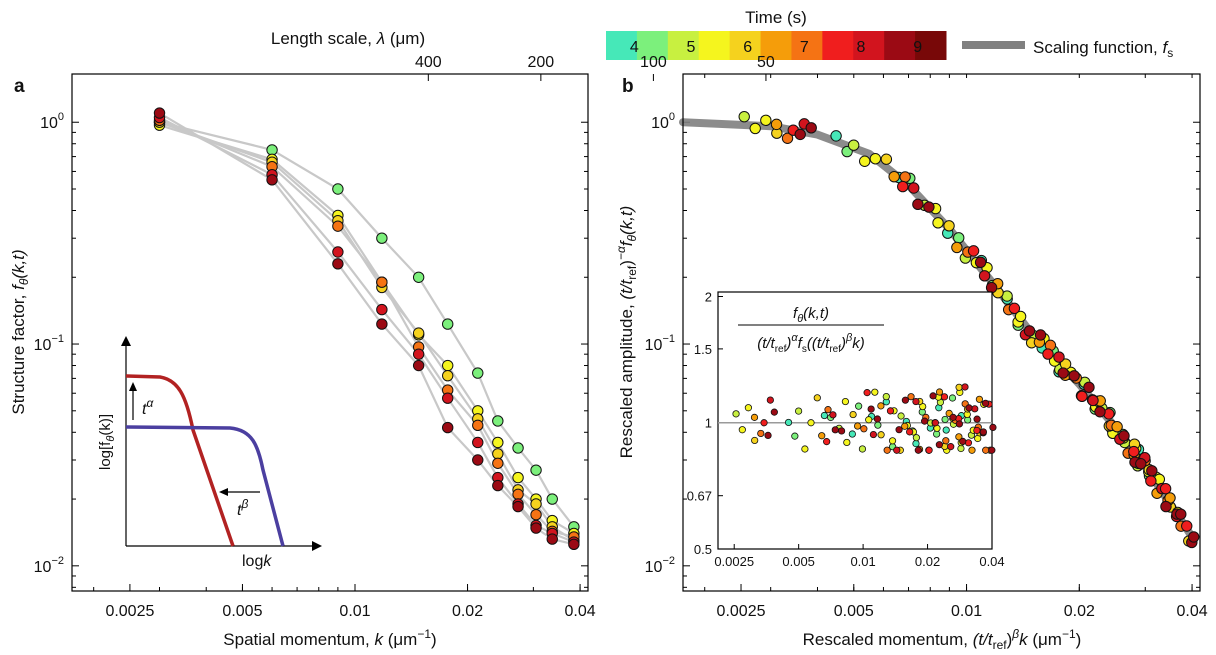 This screenshot has height=655, width=1216. Describe the element at coordinates (653, 62) in the screenshot. I see `top-axis-tick-label: 100` at that location.